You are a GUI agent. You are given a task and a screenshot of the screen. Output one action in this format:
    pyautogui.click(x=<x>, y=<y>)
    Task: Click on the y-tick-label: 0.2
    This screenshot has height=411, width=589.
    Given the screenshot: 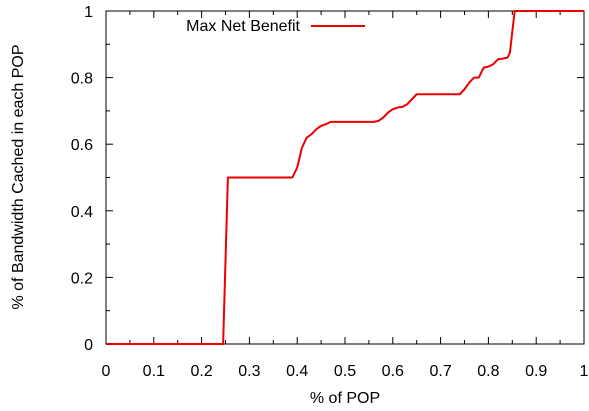 What is the action you would take?
    pyautogui.click(x=82, y=278)
    